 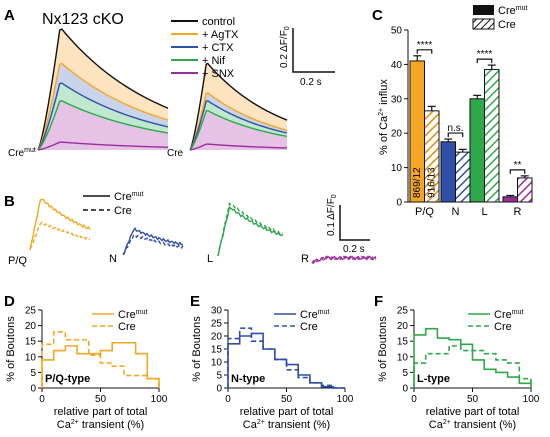 I want to click on h-type-label: N-type, so click(x=248, y=379).